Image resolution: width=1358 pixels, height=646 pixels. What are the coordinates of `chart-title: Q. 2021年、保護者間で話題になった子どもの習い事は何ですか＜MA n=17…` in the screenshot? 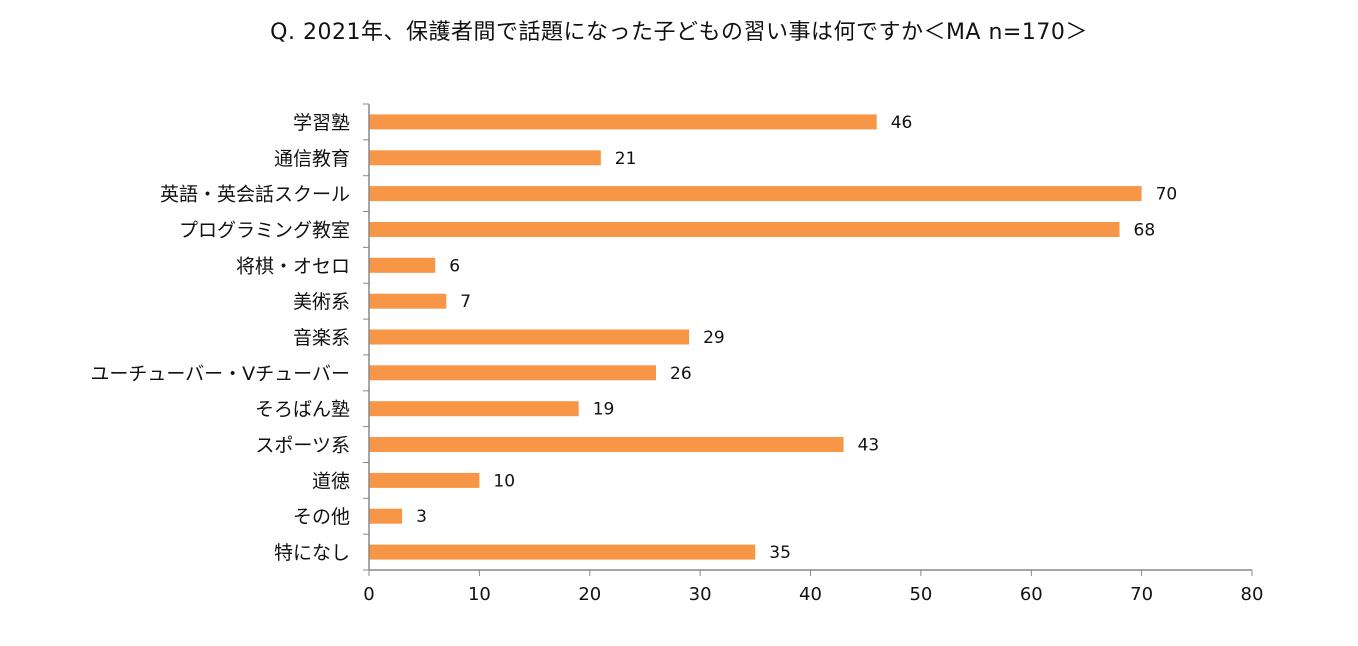 It's located at (679, 32).